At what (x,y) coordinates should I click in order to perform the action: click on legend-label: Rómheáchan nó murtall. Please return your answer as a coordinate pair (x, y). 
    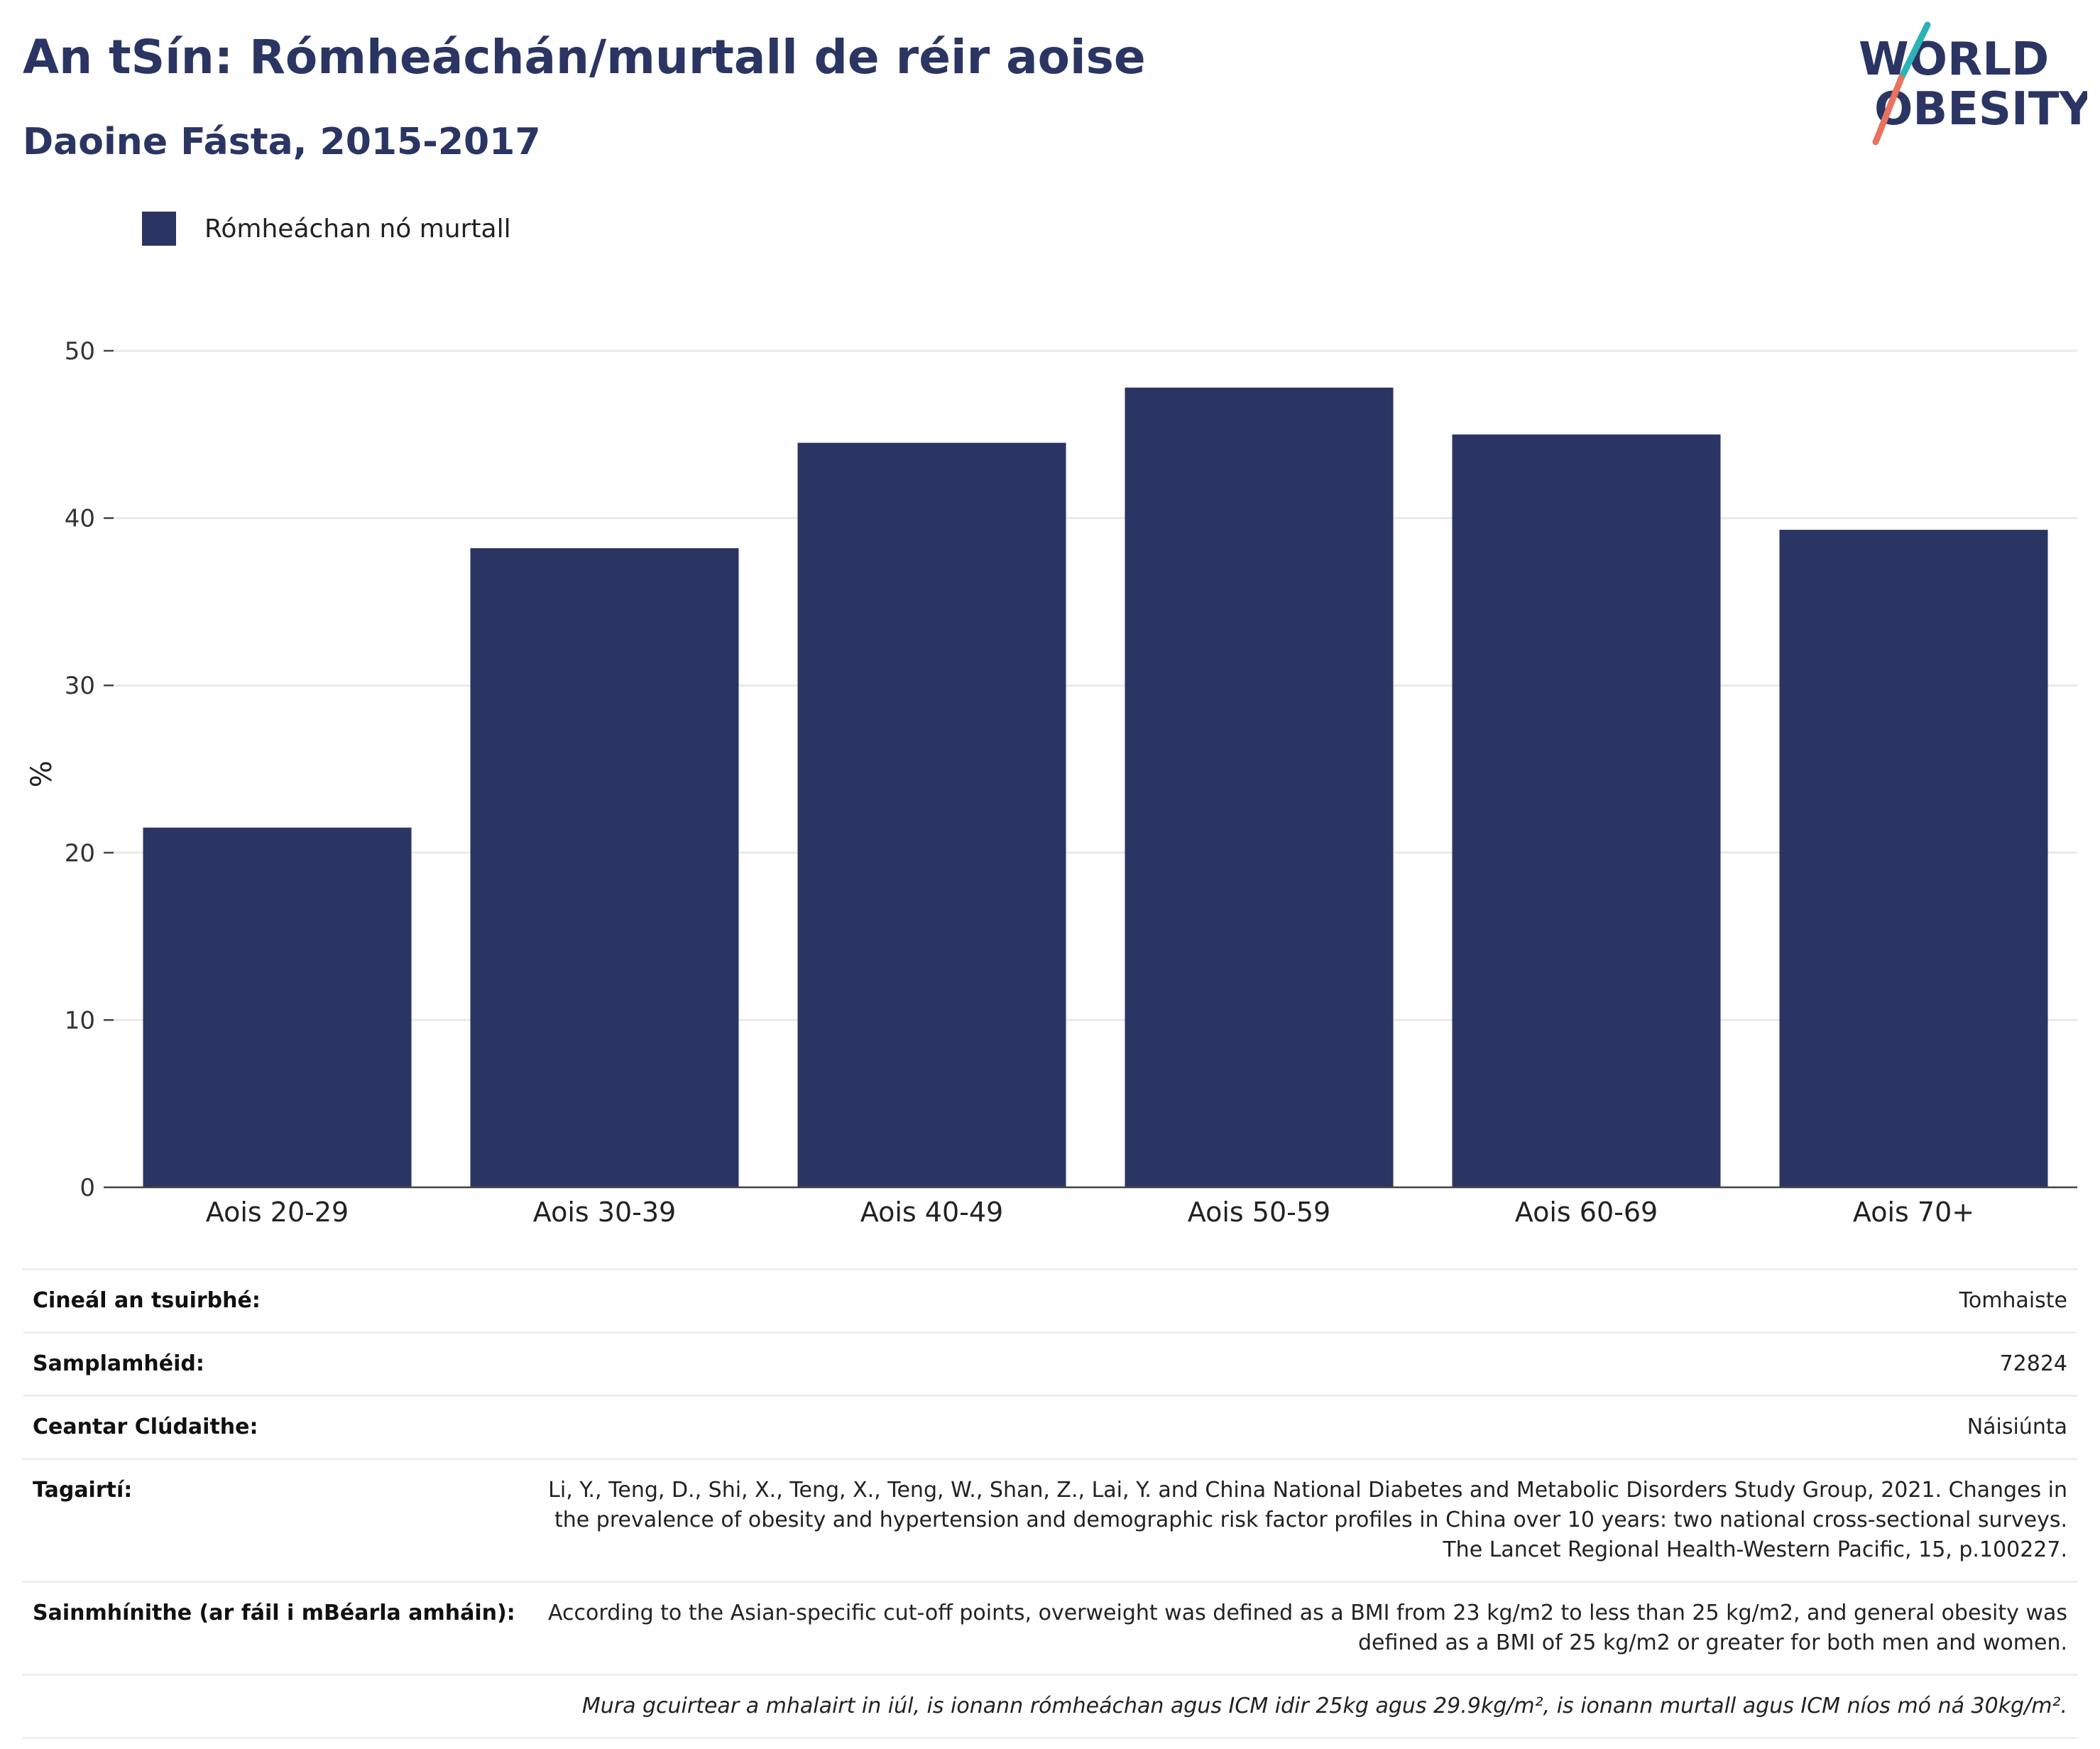
    Looking at the image, I should click on (357, 229).